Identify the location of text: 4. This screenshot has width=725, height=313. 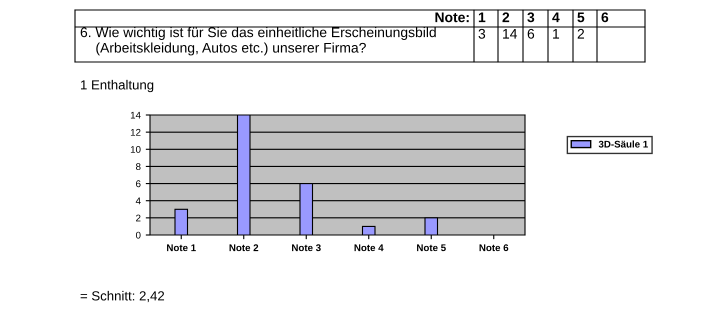
(556, 17).